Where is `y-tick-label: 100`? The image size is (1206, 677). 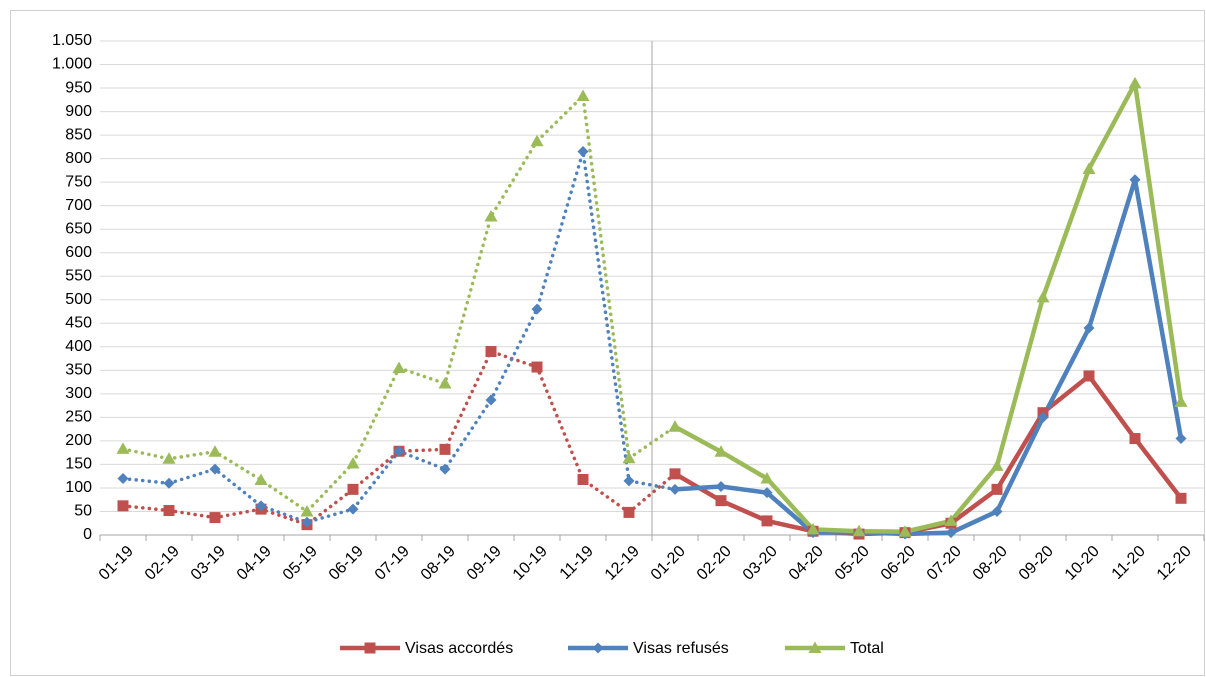 y-tick-label: 100 is located at coordinates (78, 487).